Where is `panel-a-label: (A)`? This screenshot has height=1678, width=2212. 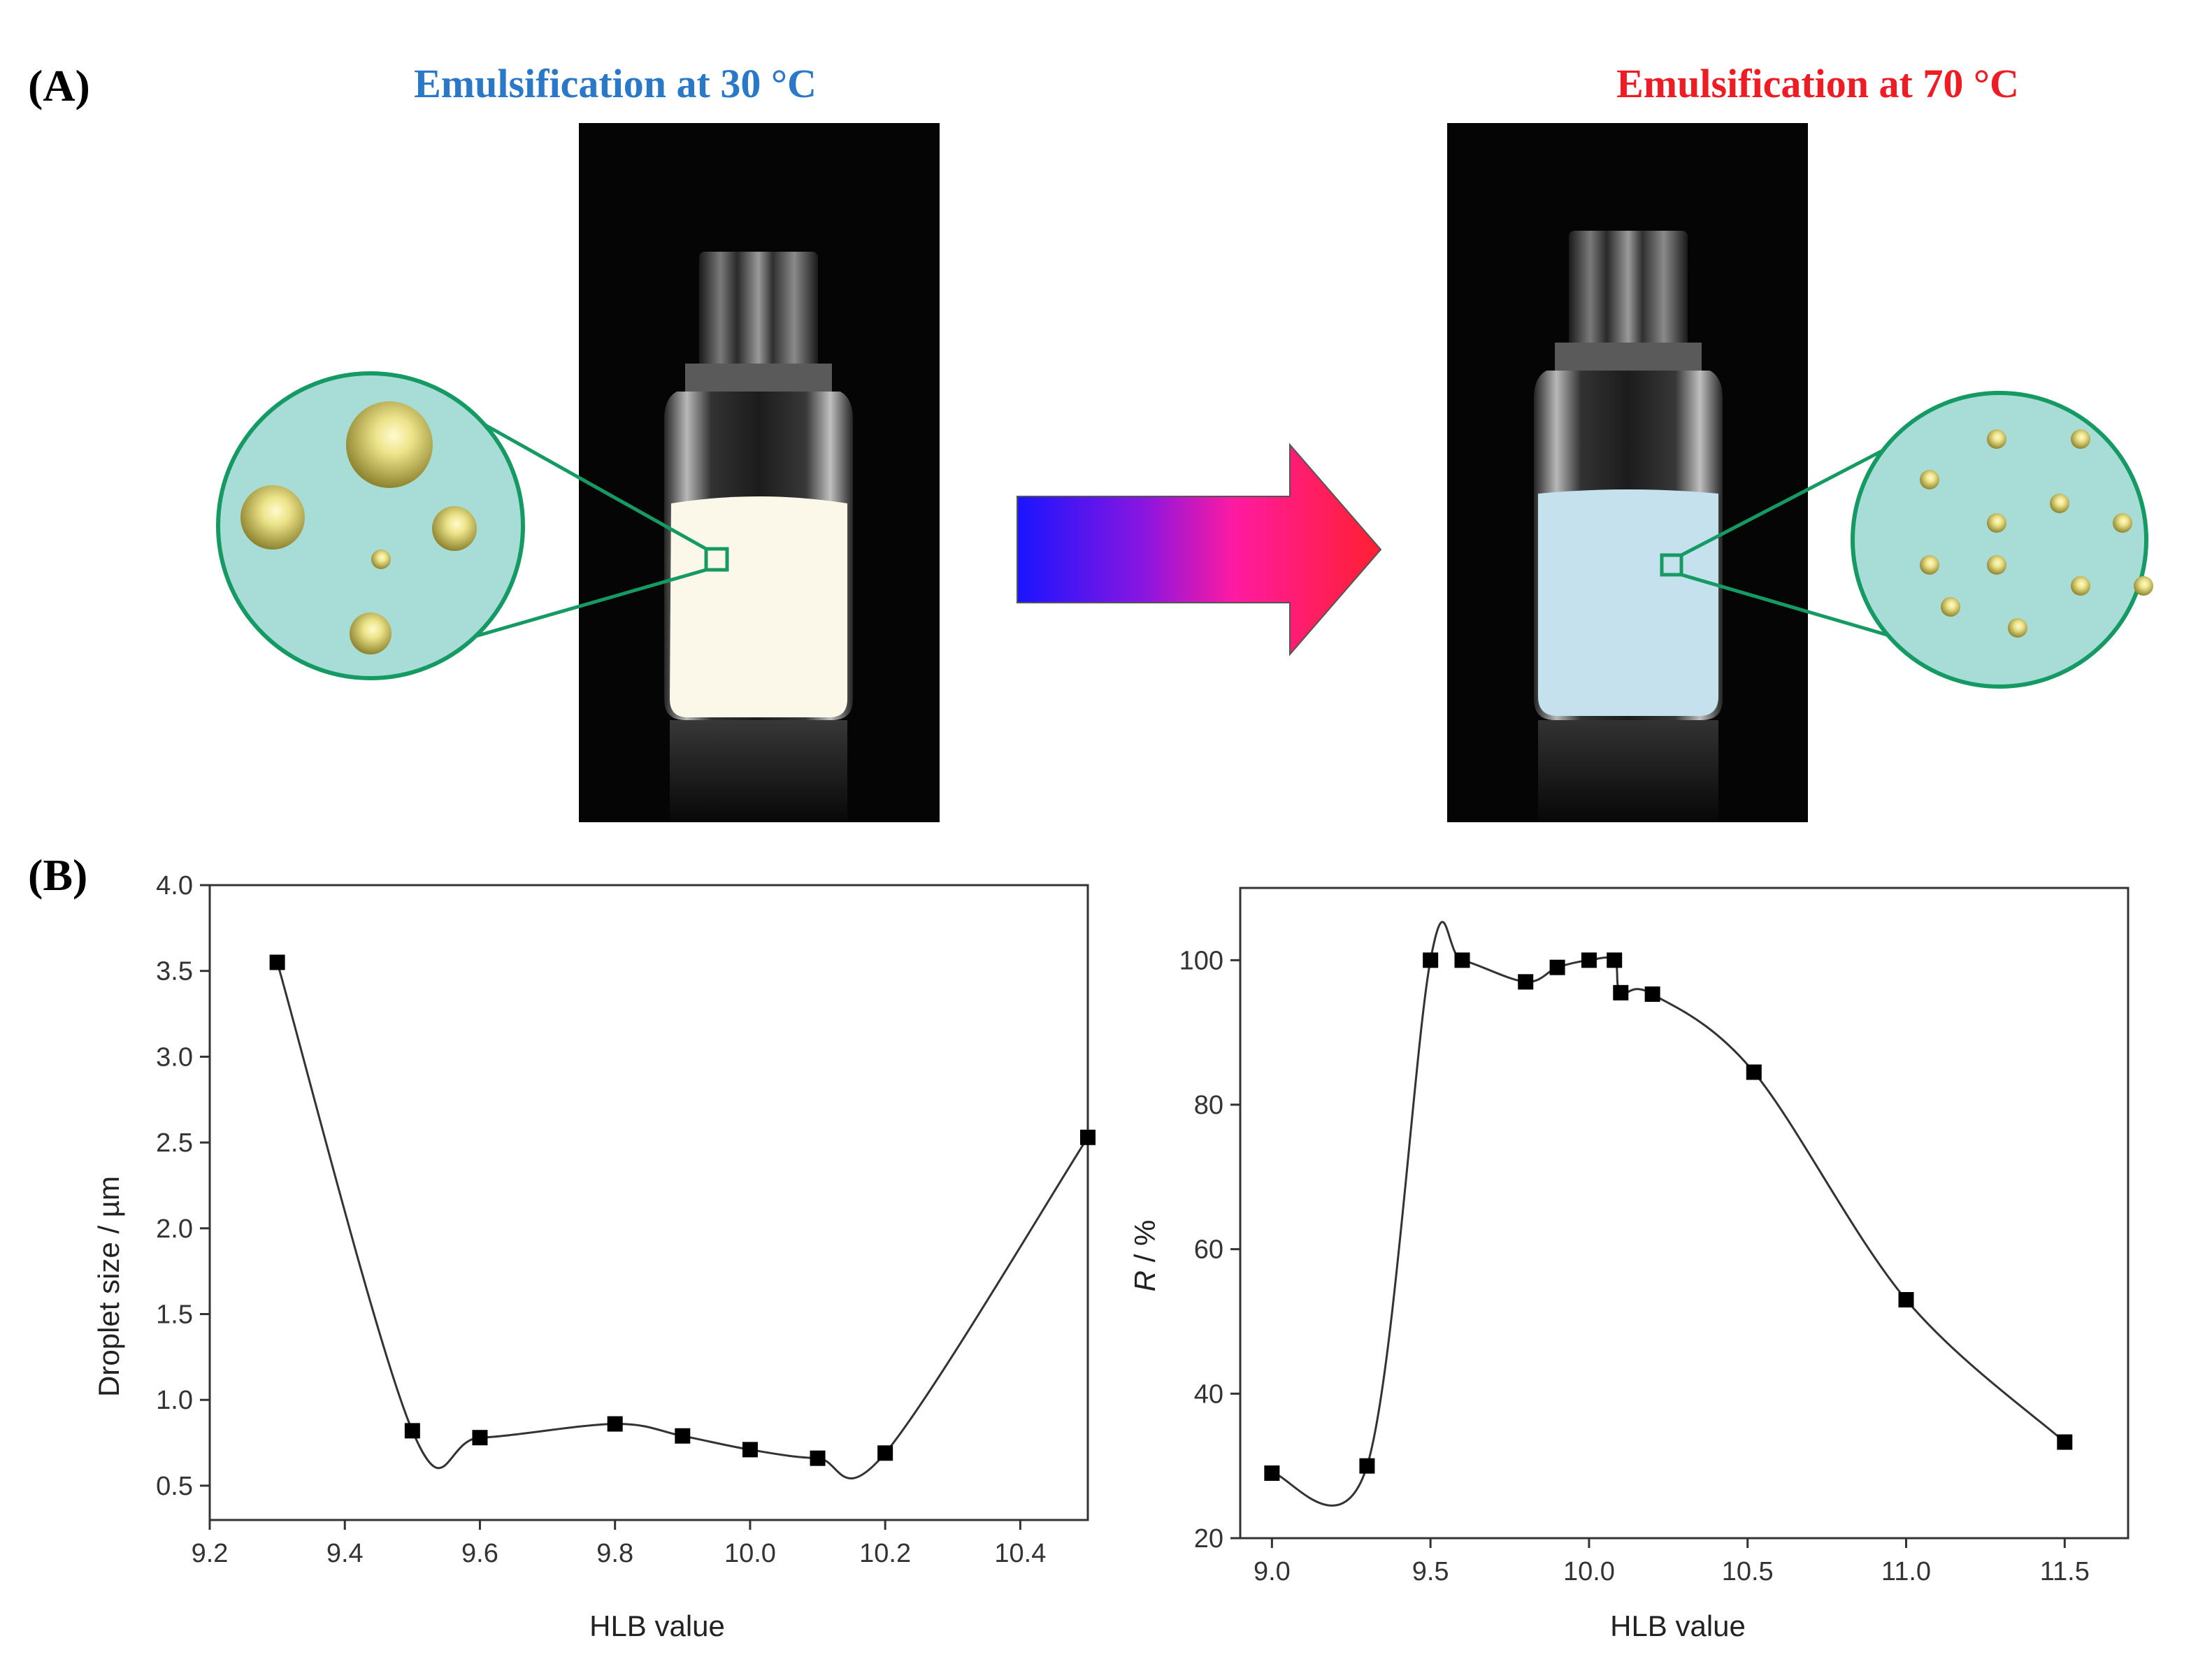
panel-a-label: (A) is located at coordinates (59, 85).